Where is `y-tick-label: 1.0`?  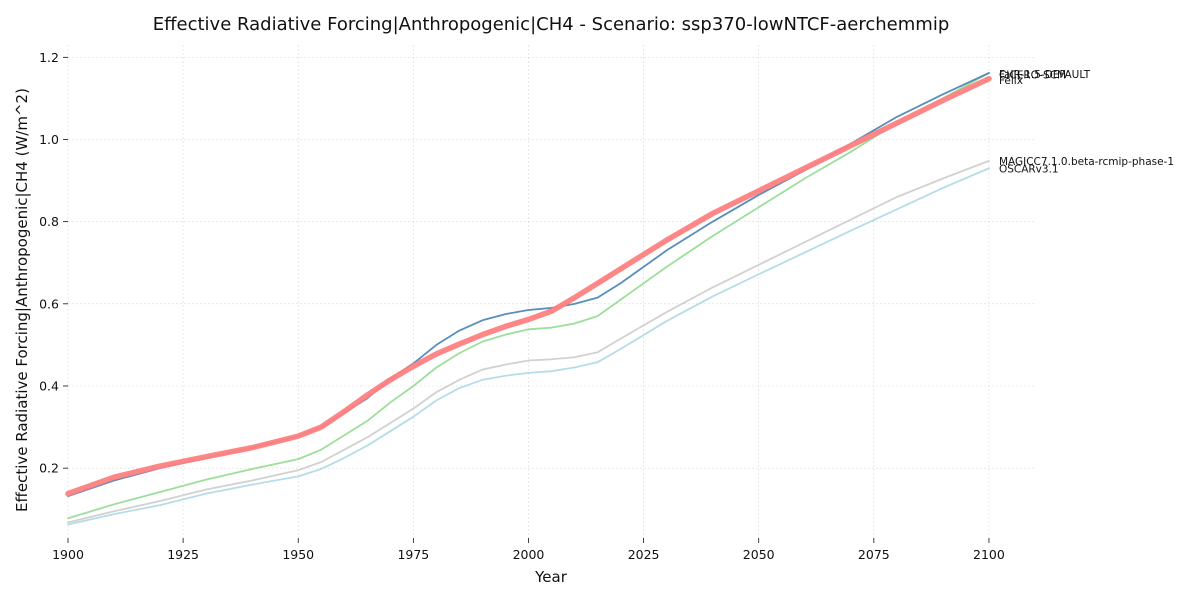 y-tick-label: 1.0 is located at coordinates (49, 139).